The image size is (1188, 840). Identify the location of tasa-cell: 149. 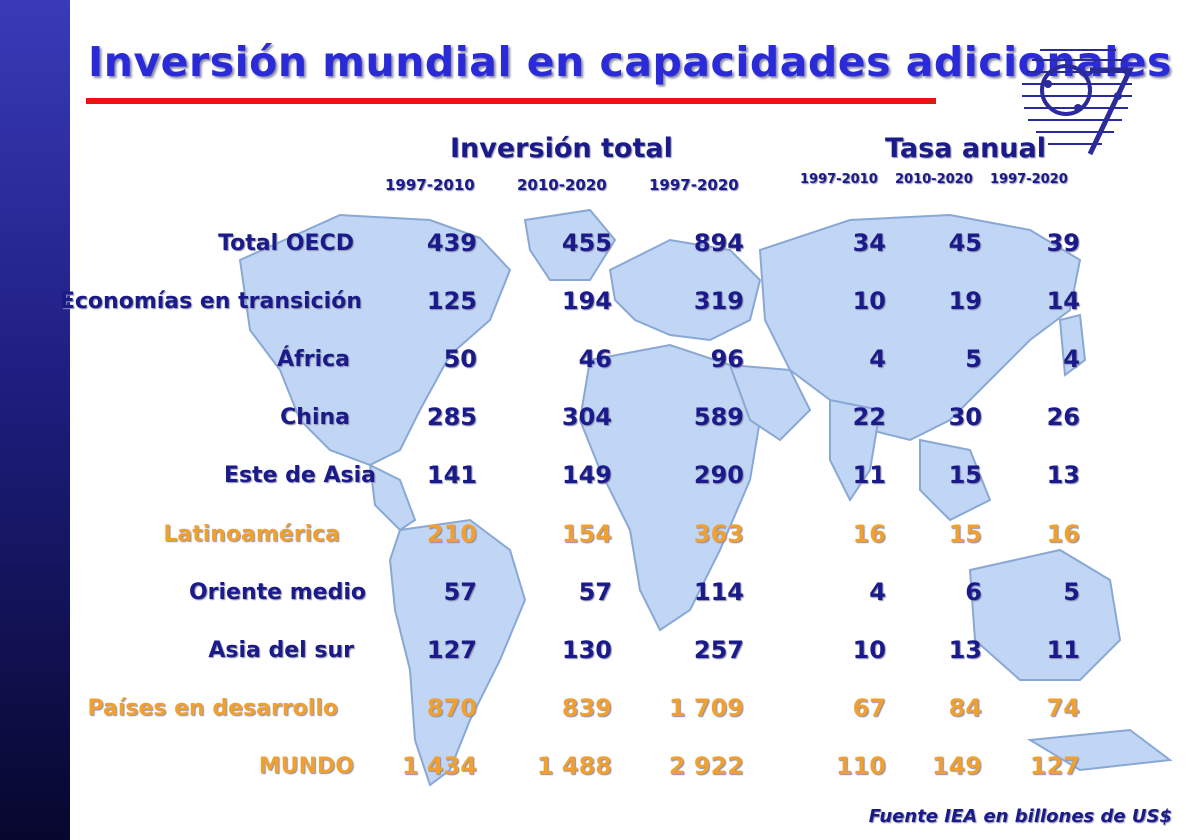
(956, 766).